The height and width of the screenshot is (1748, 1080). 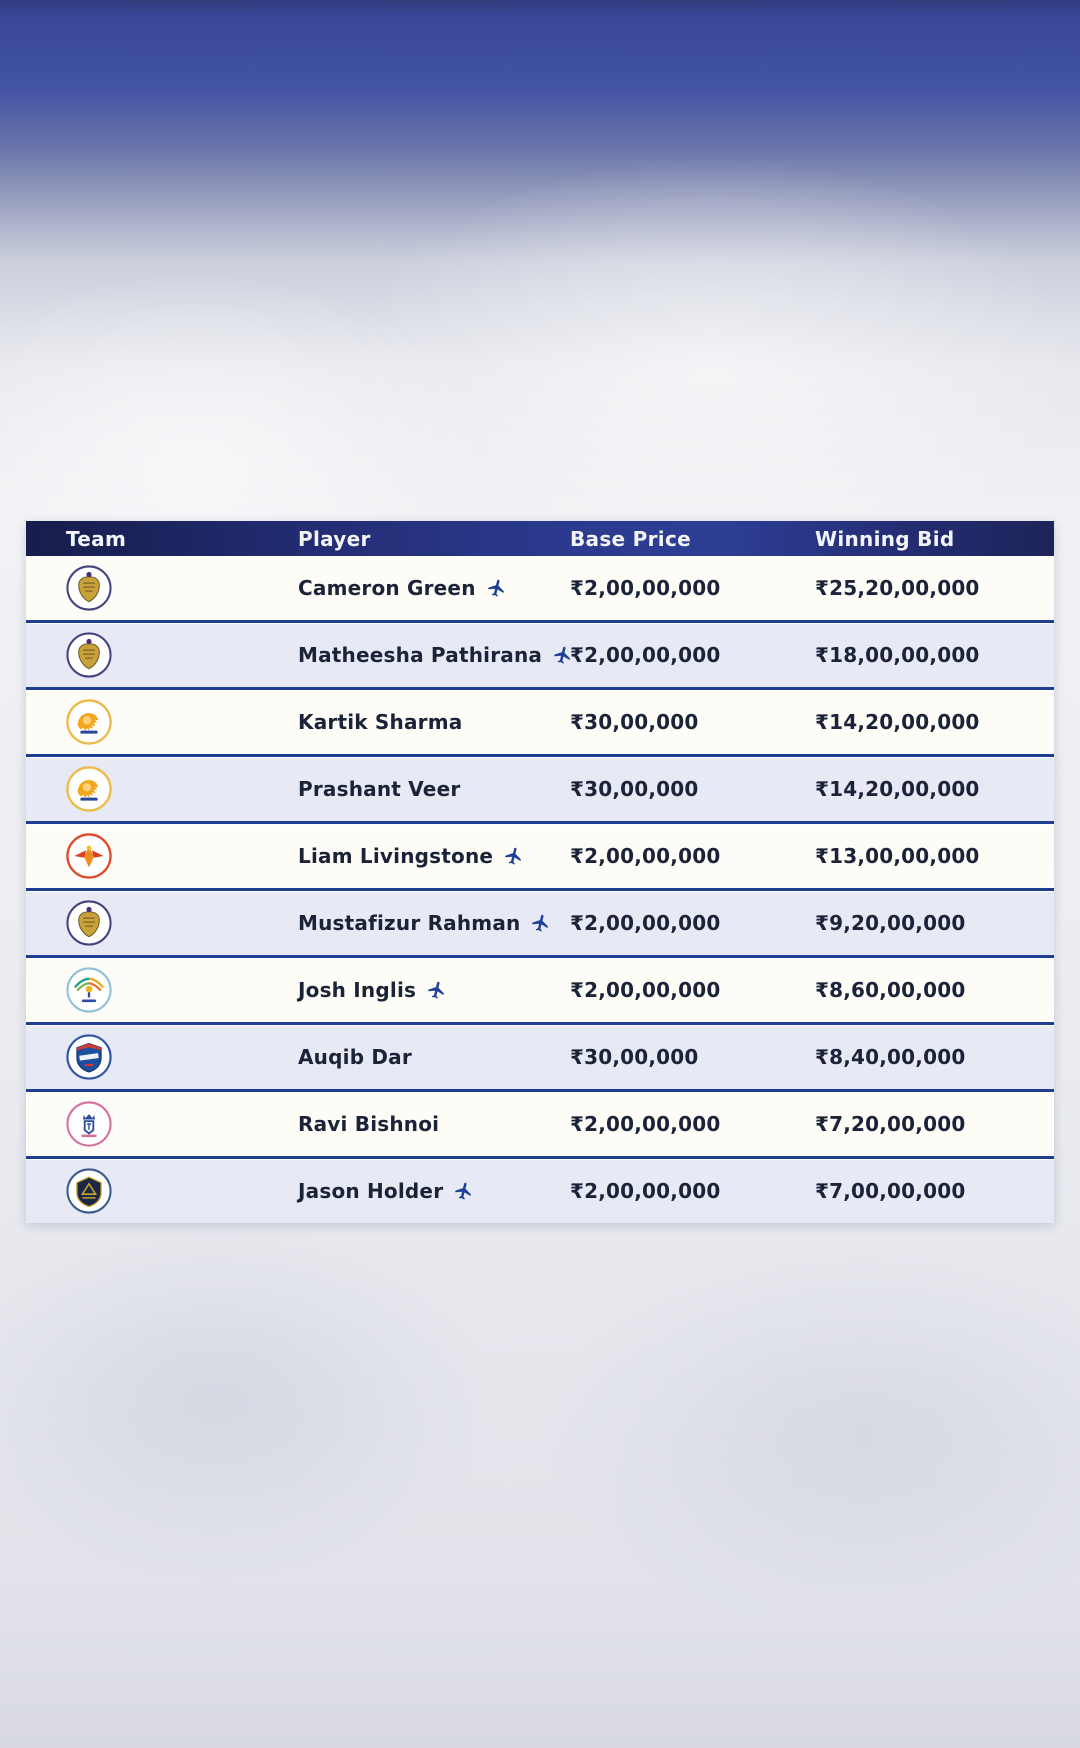 What do you see at coordinates (890, 1191) in the screenshot?
I see `winning-bid: ₹7,00,00,000` at bounding box center [890, 1191].